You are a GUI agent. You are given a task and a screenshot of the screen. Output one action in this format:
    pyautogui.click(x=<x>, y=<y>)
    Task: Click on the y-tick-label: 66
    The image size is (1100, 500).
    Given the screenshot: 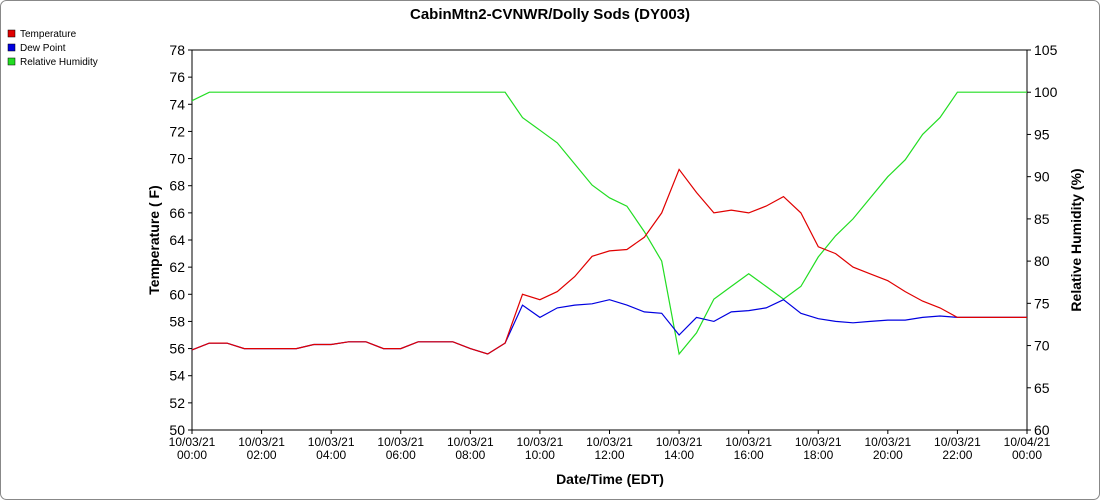 What is the action you would take?
    pyautogui.click(x=177, y=213)
    